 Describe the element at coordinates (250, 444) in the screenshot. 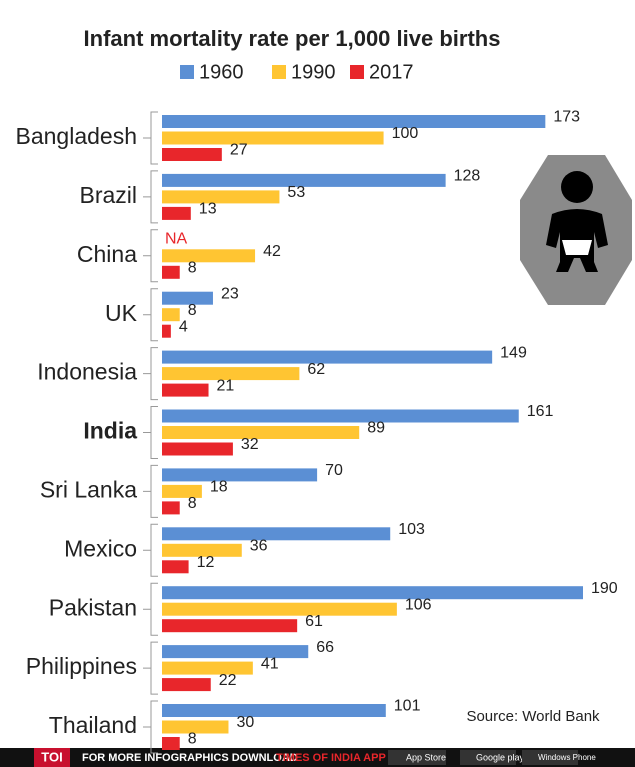

I see `value-label: 32` at that location.